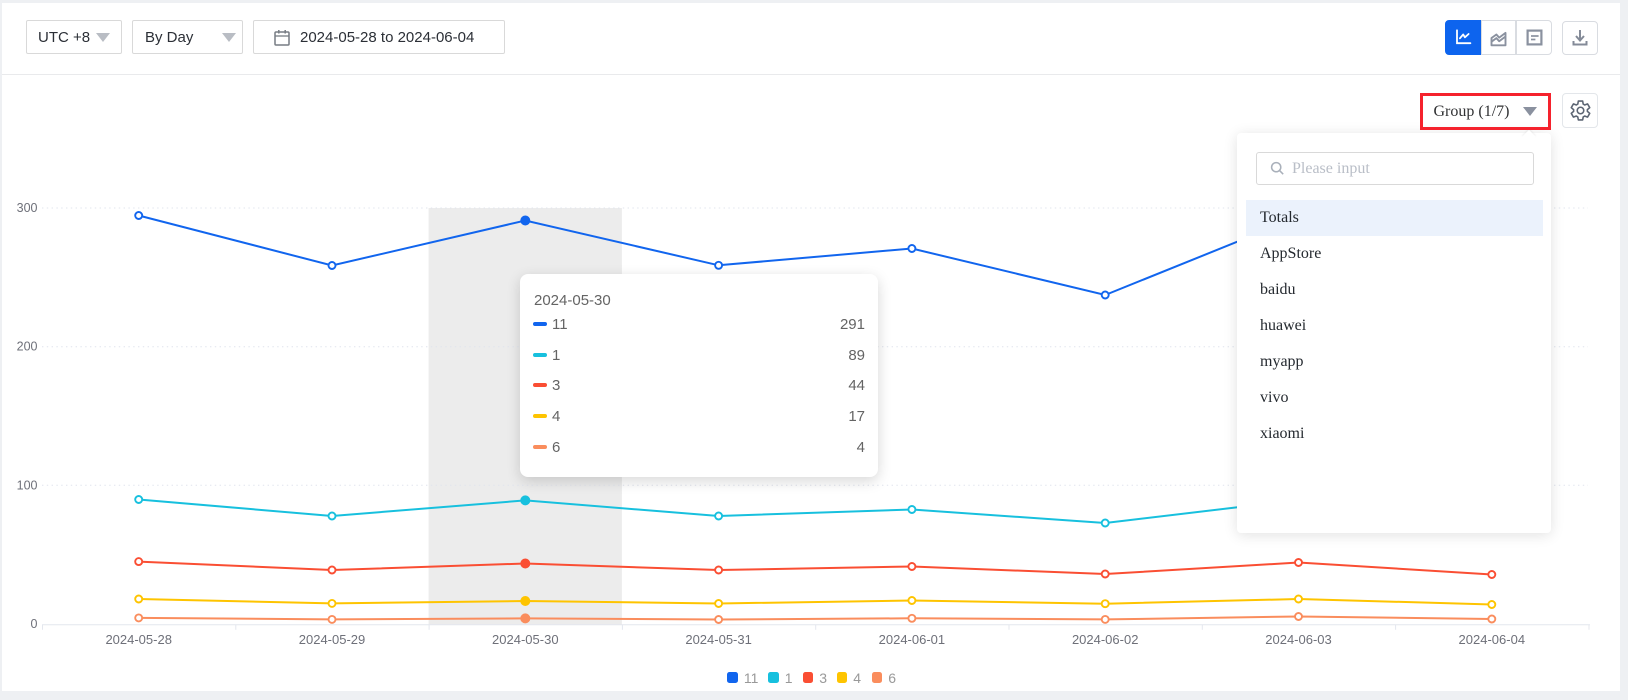  I want to click on svg-text: 2024-05-30, so click(525, 639).